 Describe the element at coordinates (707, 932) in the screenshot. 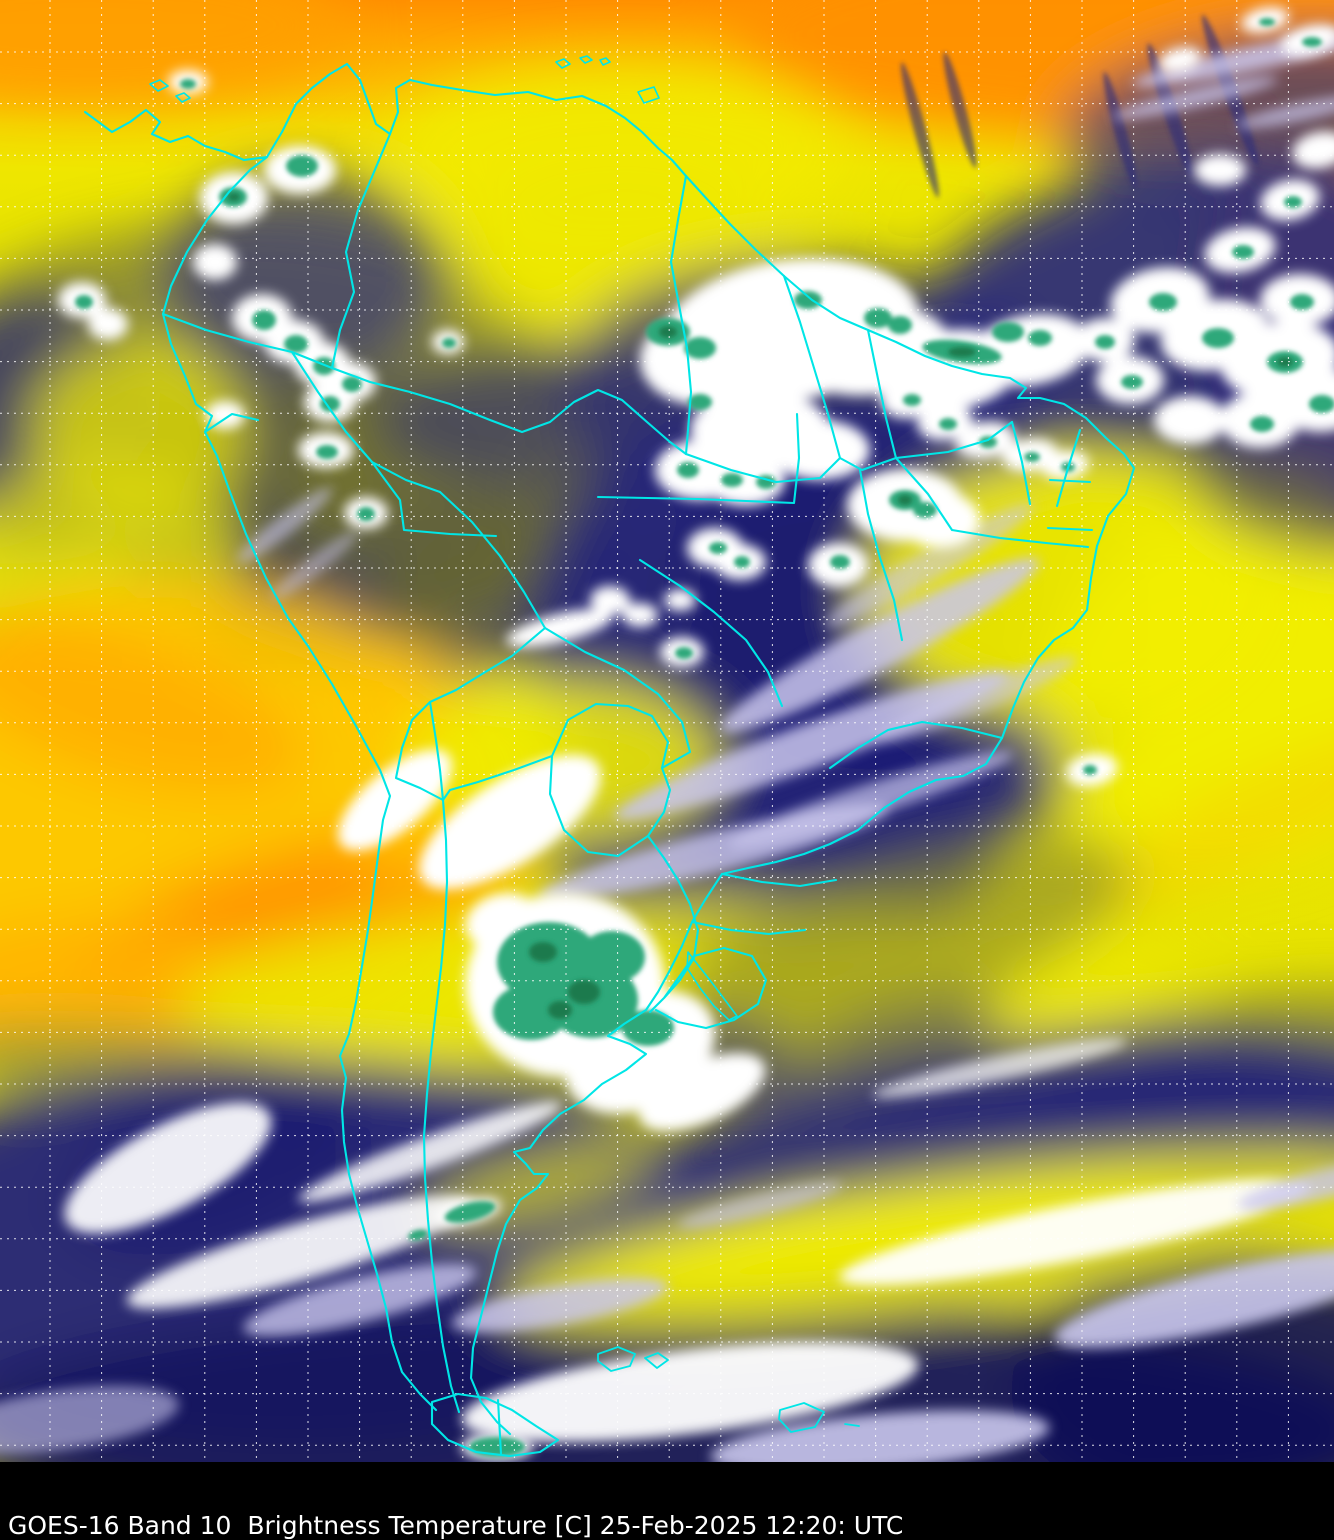

I see `border-argentina-paraguay-uruguay` at that location.